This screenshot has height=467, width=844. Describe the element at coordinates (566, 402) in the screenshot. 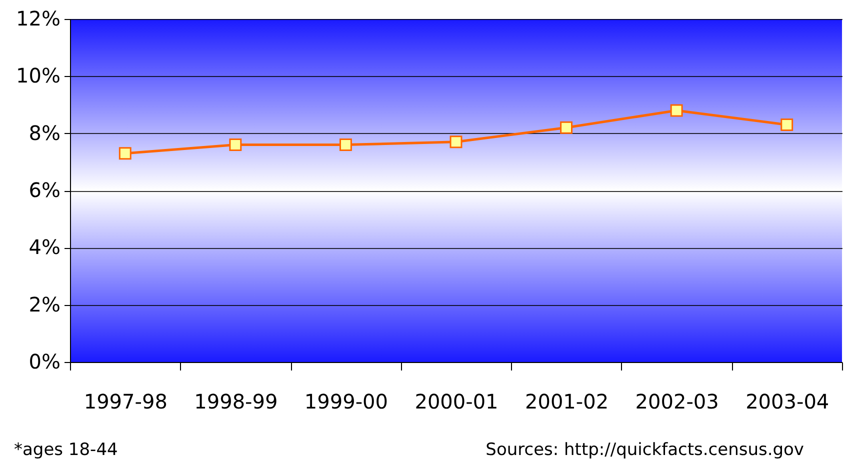

I see `x-tick-label: 2001-02` at that location.